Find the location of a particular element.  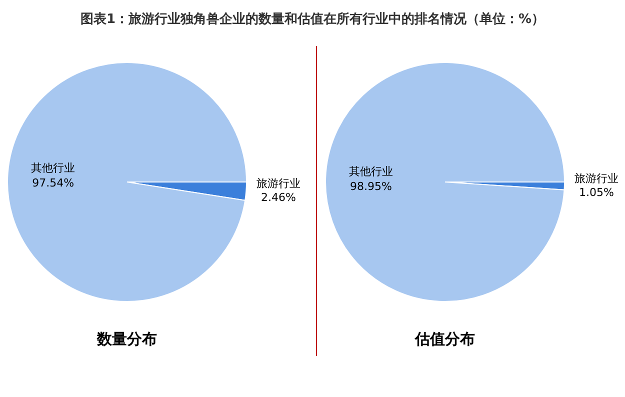

text: 估值分布 is located at coordinates (445, 339).